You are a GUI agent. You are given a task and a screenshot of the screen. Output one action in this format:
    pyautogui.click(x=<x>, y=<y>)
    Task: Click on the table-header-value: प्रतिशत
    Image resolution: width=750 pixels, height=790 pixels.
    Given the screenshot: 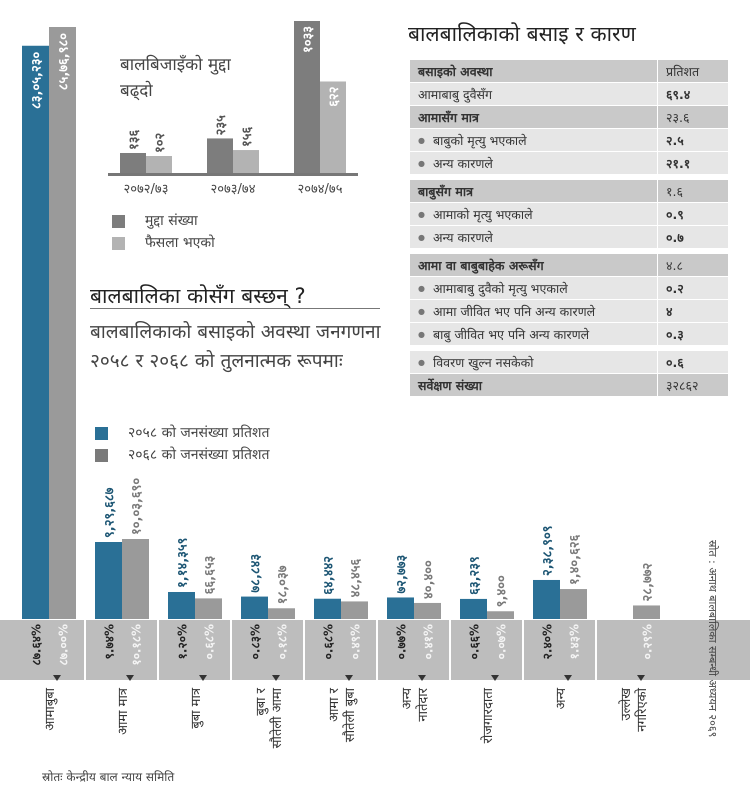 What is the action you would take?
    pyautogui.click(x=692, y=71)
    